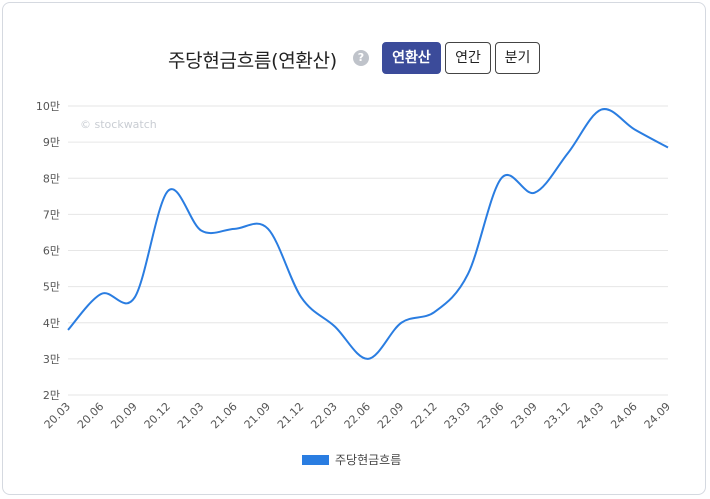 Image resolution: width=710 pixels, height=499 pixels. Describe the element at coordinates (557, 415) in the screenshot. I see `x-tick-label: 23.12` at that location.